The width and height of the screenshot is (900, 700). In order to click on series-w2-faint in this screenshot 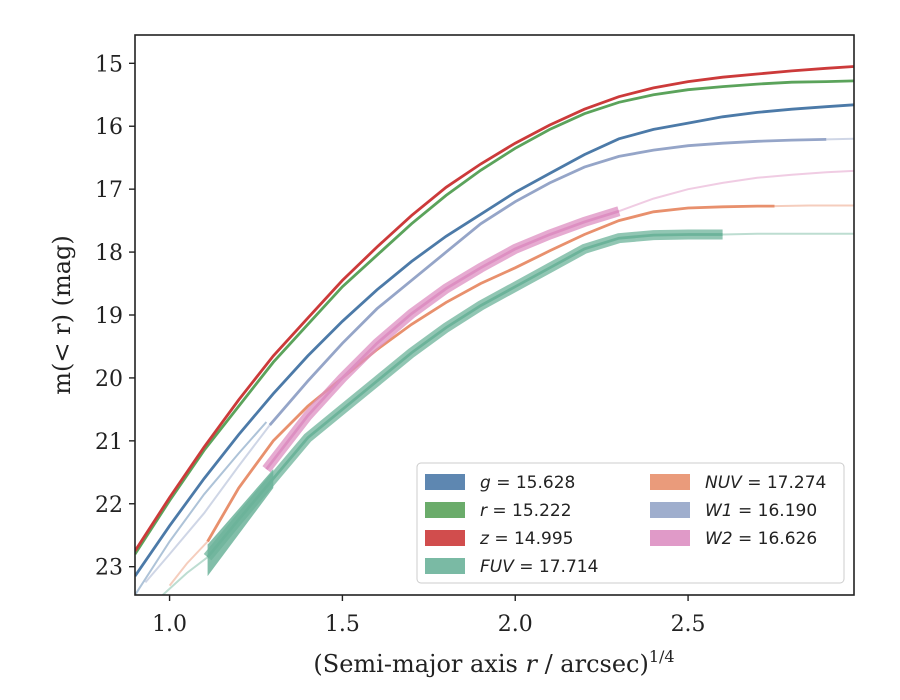, I will do `click(736, 191)`.